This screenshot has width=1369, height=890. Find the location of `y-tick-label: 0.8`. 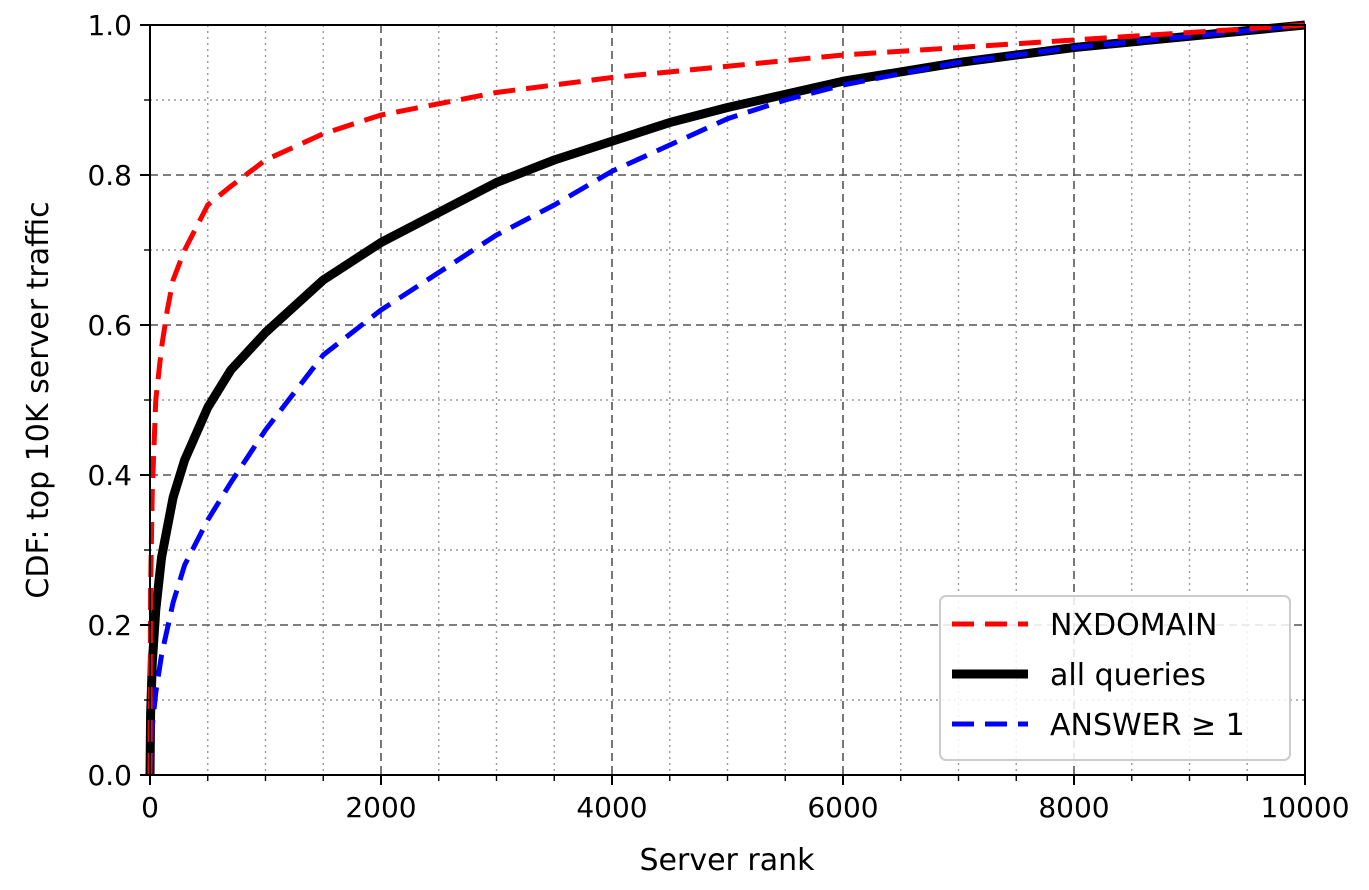

y-tick-label: 0.8 is located at coordinates (109, 175).